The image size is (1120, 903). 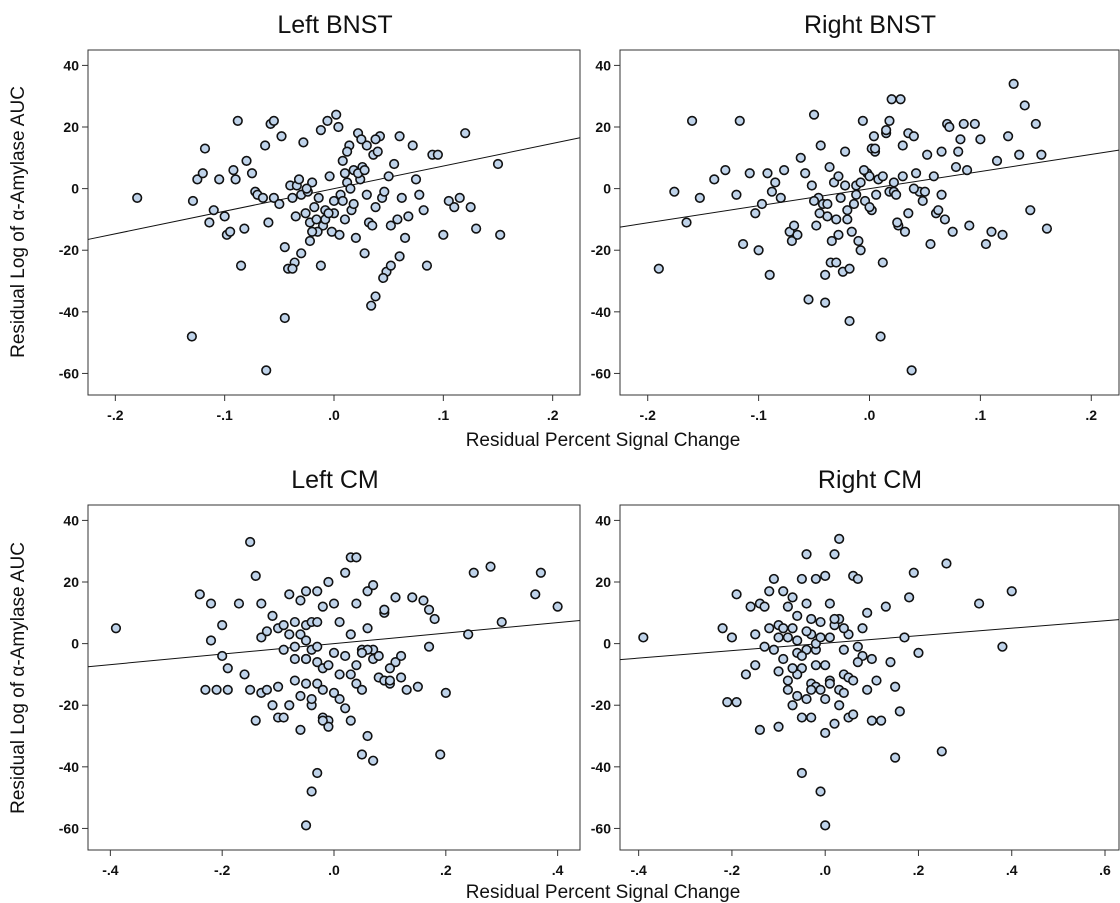 I want to click on y-tick-label: 20, so click(x=71, y=127).